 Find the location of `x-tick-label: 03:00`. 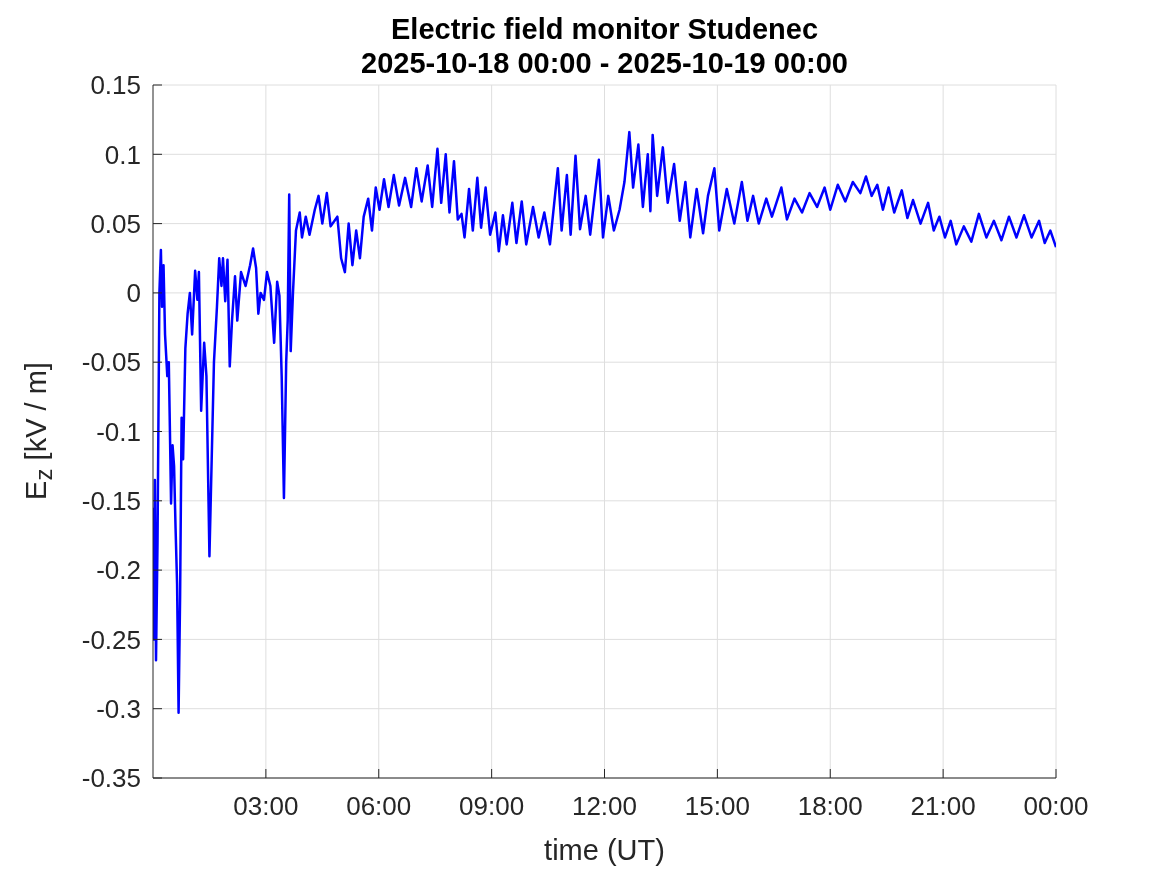

x-tick-label: 03:00 is located at coordinates (266, 806).